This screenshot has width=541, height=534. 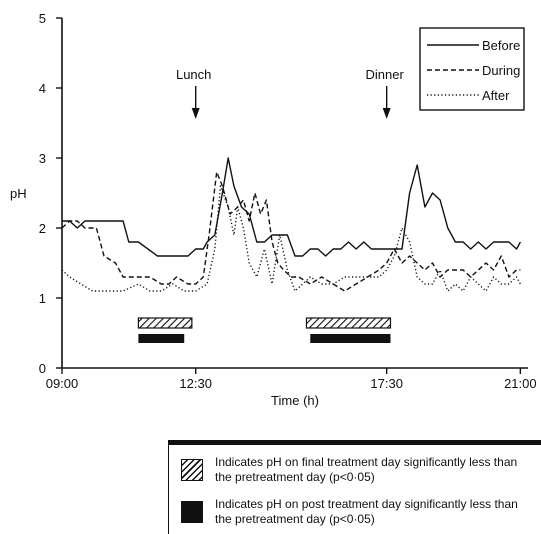 What do you see at coordinates (195, 383) in the screenshot?
I see `x-tick-label: 12:30` at bounding box center [195, 383].